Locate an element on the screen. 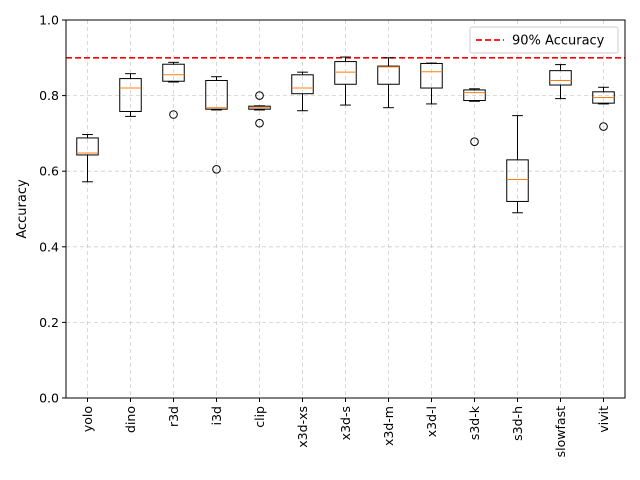  box-x3d-s is located at coordinates (345, 81).